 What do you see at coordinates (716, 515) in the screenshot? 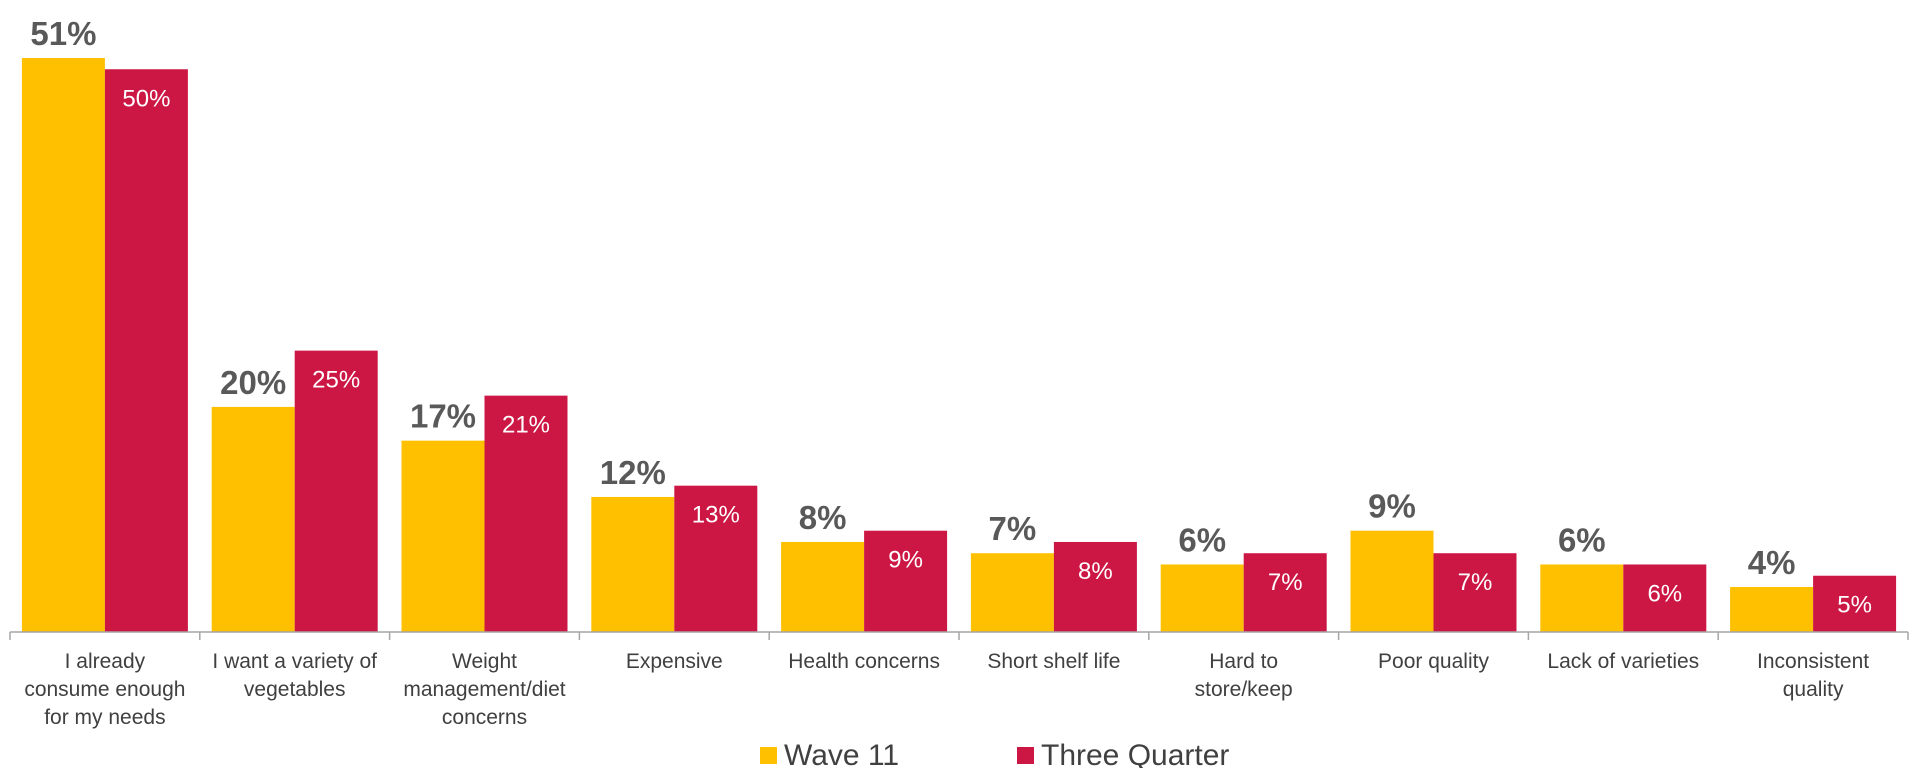
I see `data-label-three-quarter: 13%` at bounding box center [716, 515].